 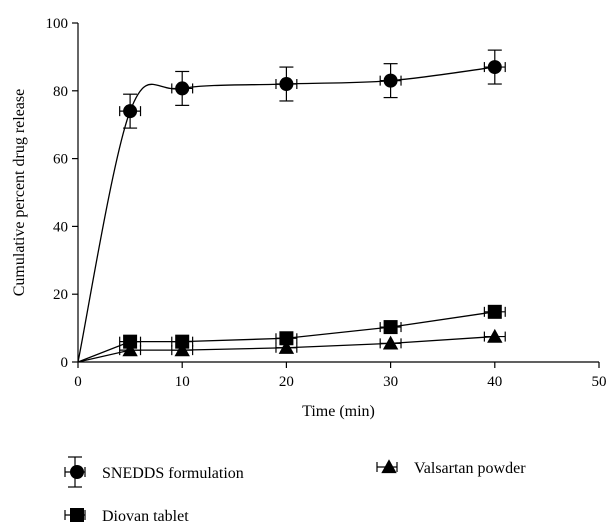 I want to click on y-tick-label: 100, so click(x=57, y=24).